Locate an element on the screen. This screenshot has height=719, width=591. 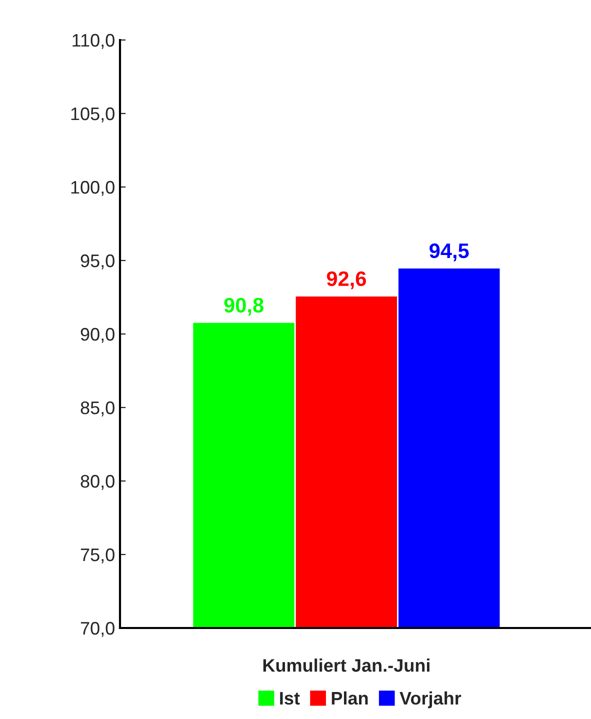
legend-label: Ist is located at coordinates (290, 698).